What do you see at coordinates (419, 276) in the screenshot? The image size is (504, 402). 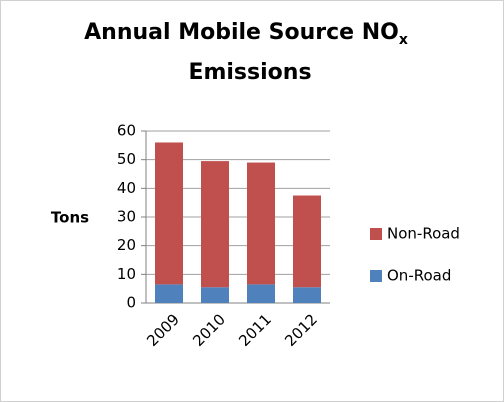 I see `legend-label: On-Road` at bounding box center [419, 276].